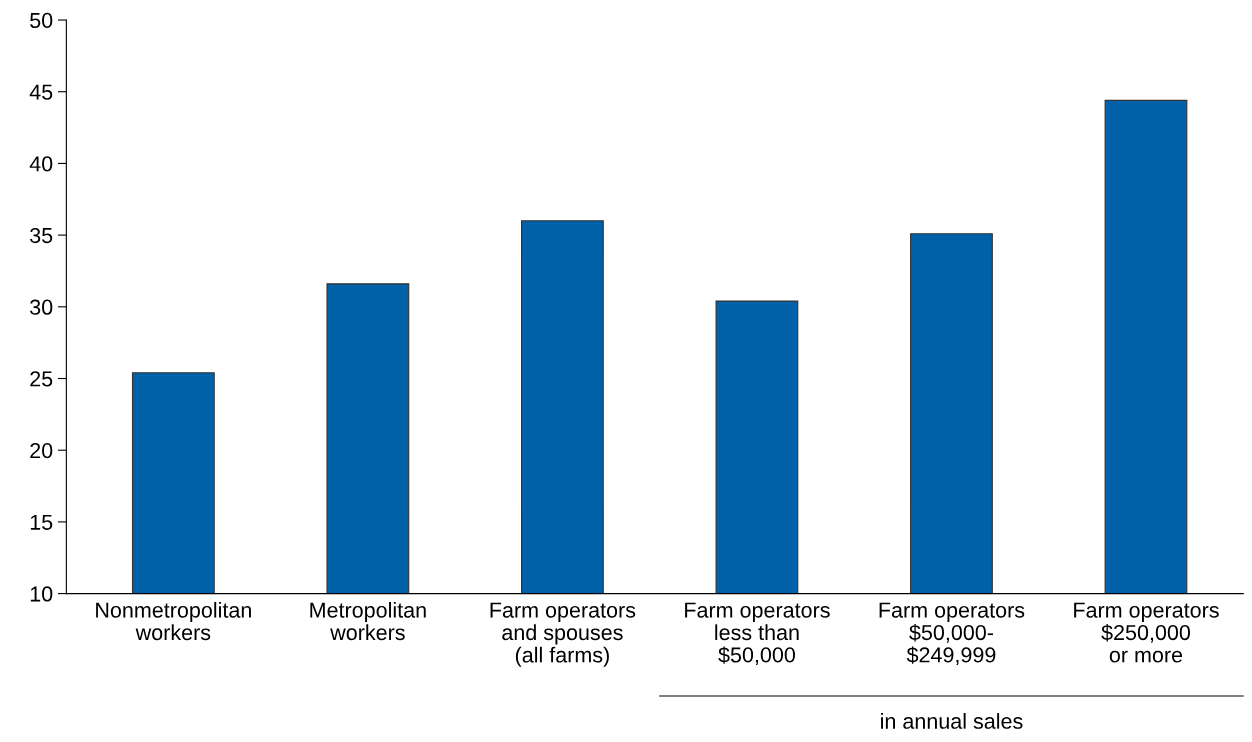  Describe the element at coordinates (952, 721) in the screenshot. I see `text: in annual sales` at that location.